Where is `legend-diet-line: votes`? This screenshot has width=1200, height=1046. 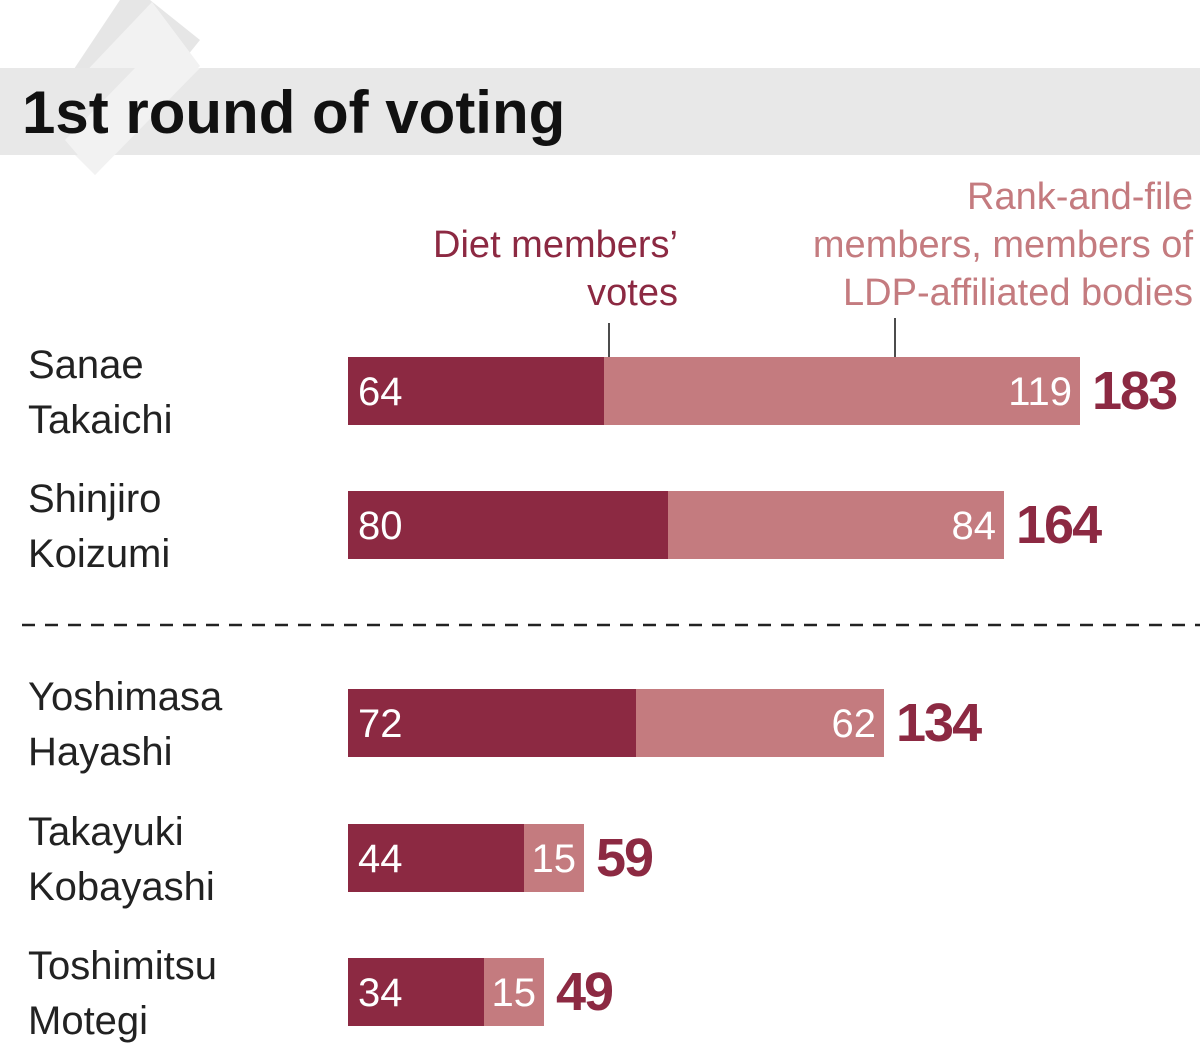 legend-diet-line: votes is located at coordinates (632, 293).